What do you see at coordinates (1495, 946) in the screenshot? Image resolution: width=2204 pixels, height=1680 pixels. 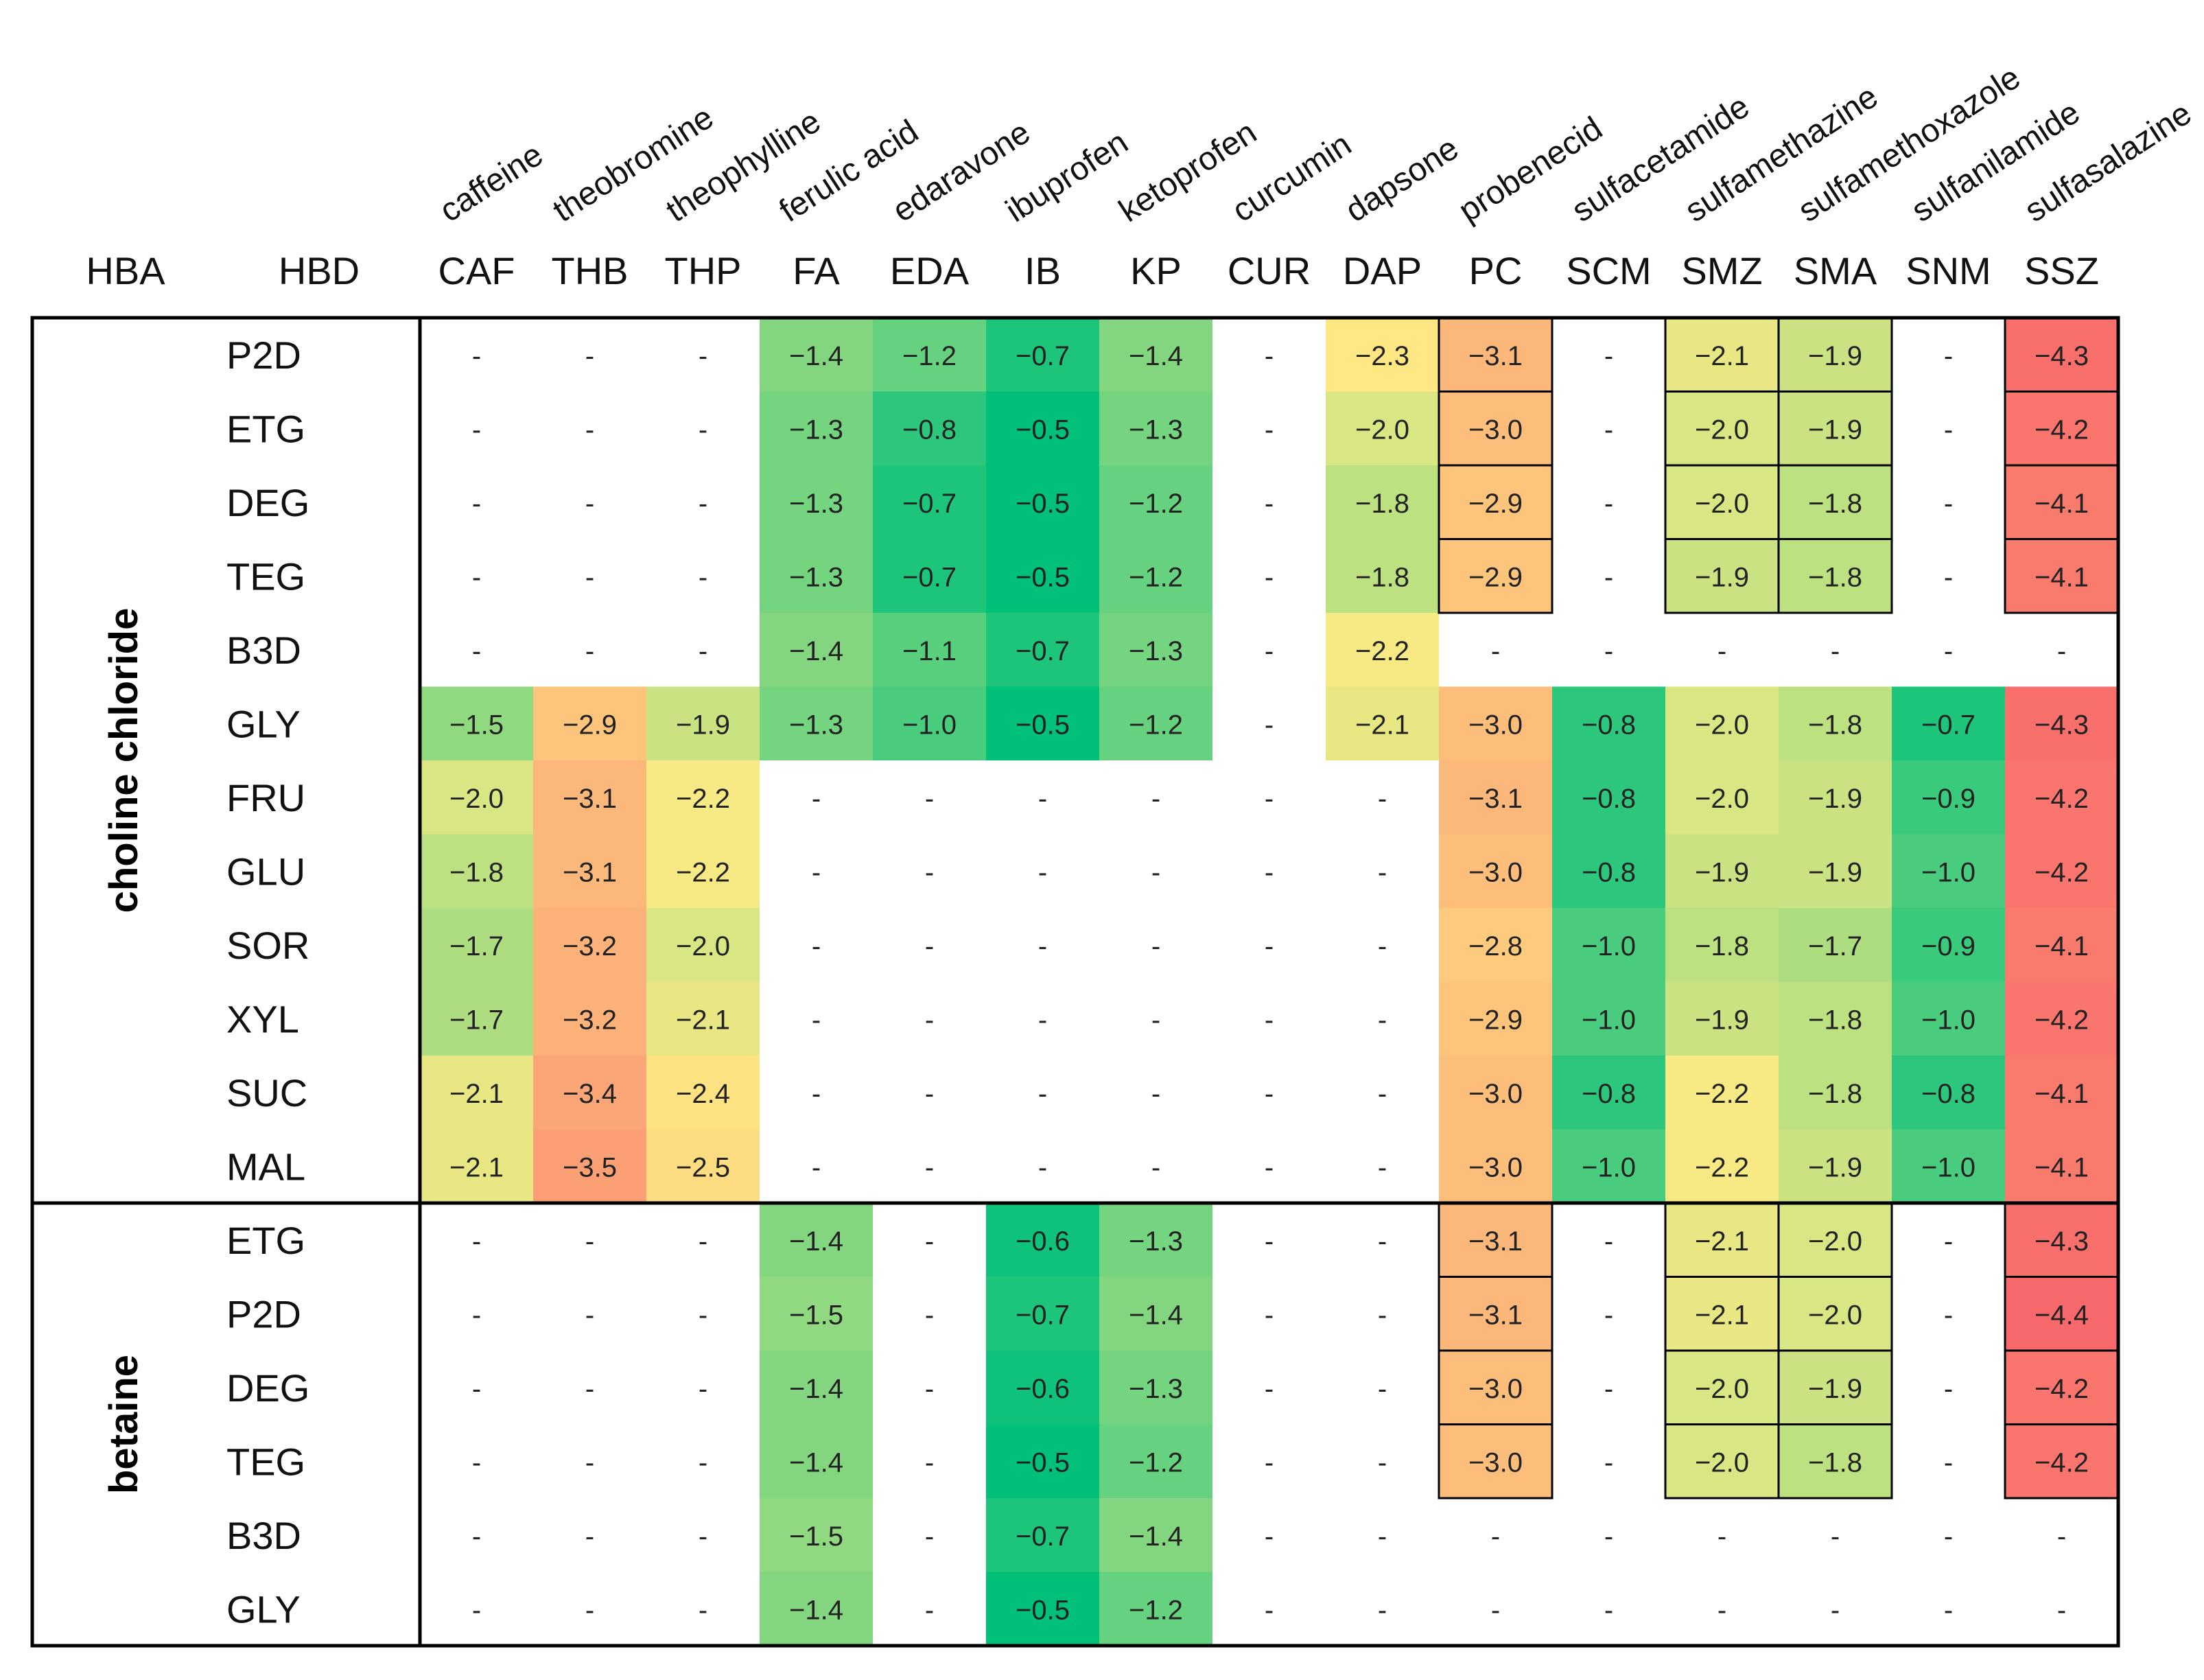 I see `cell-value: −2.8` at bounding box center [1495, 946].